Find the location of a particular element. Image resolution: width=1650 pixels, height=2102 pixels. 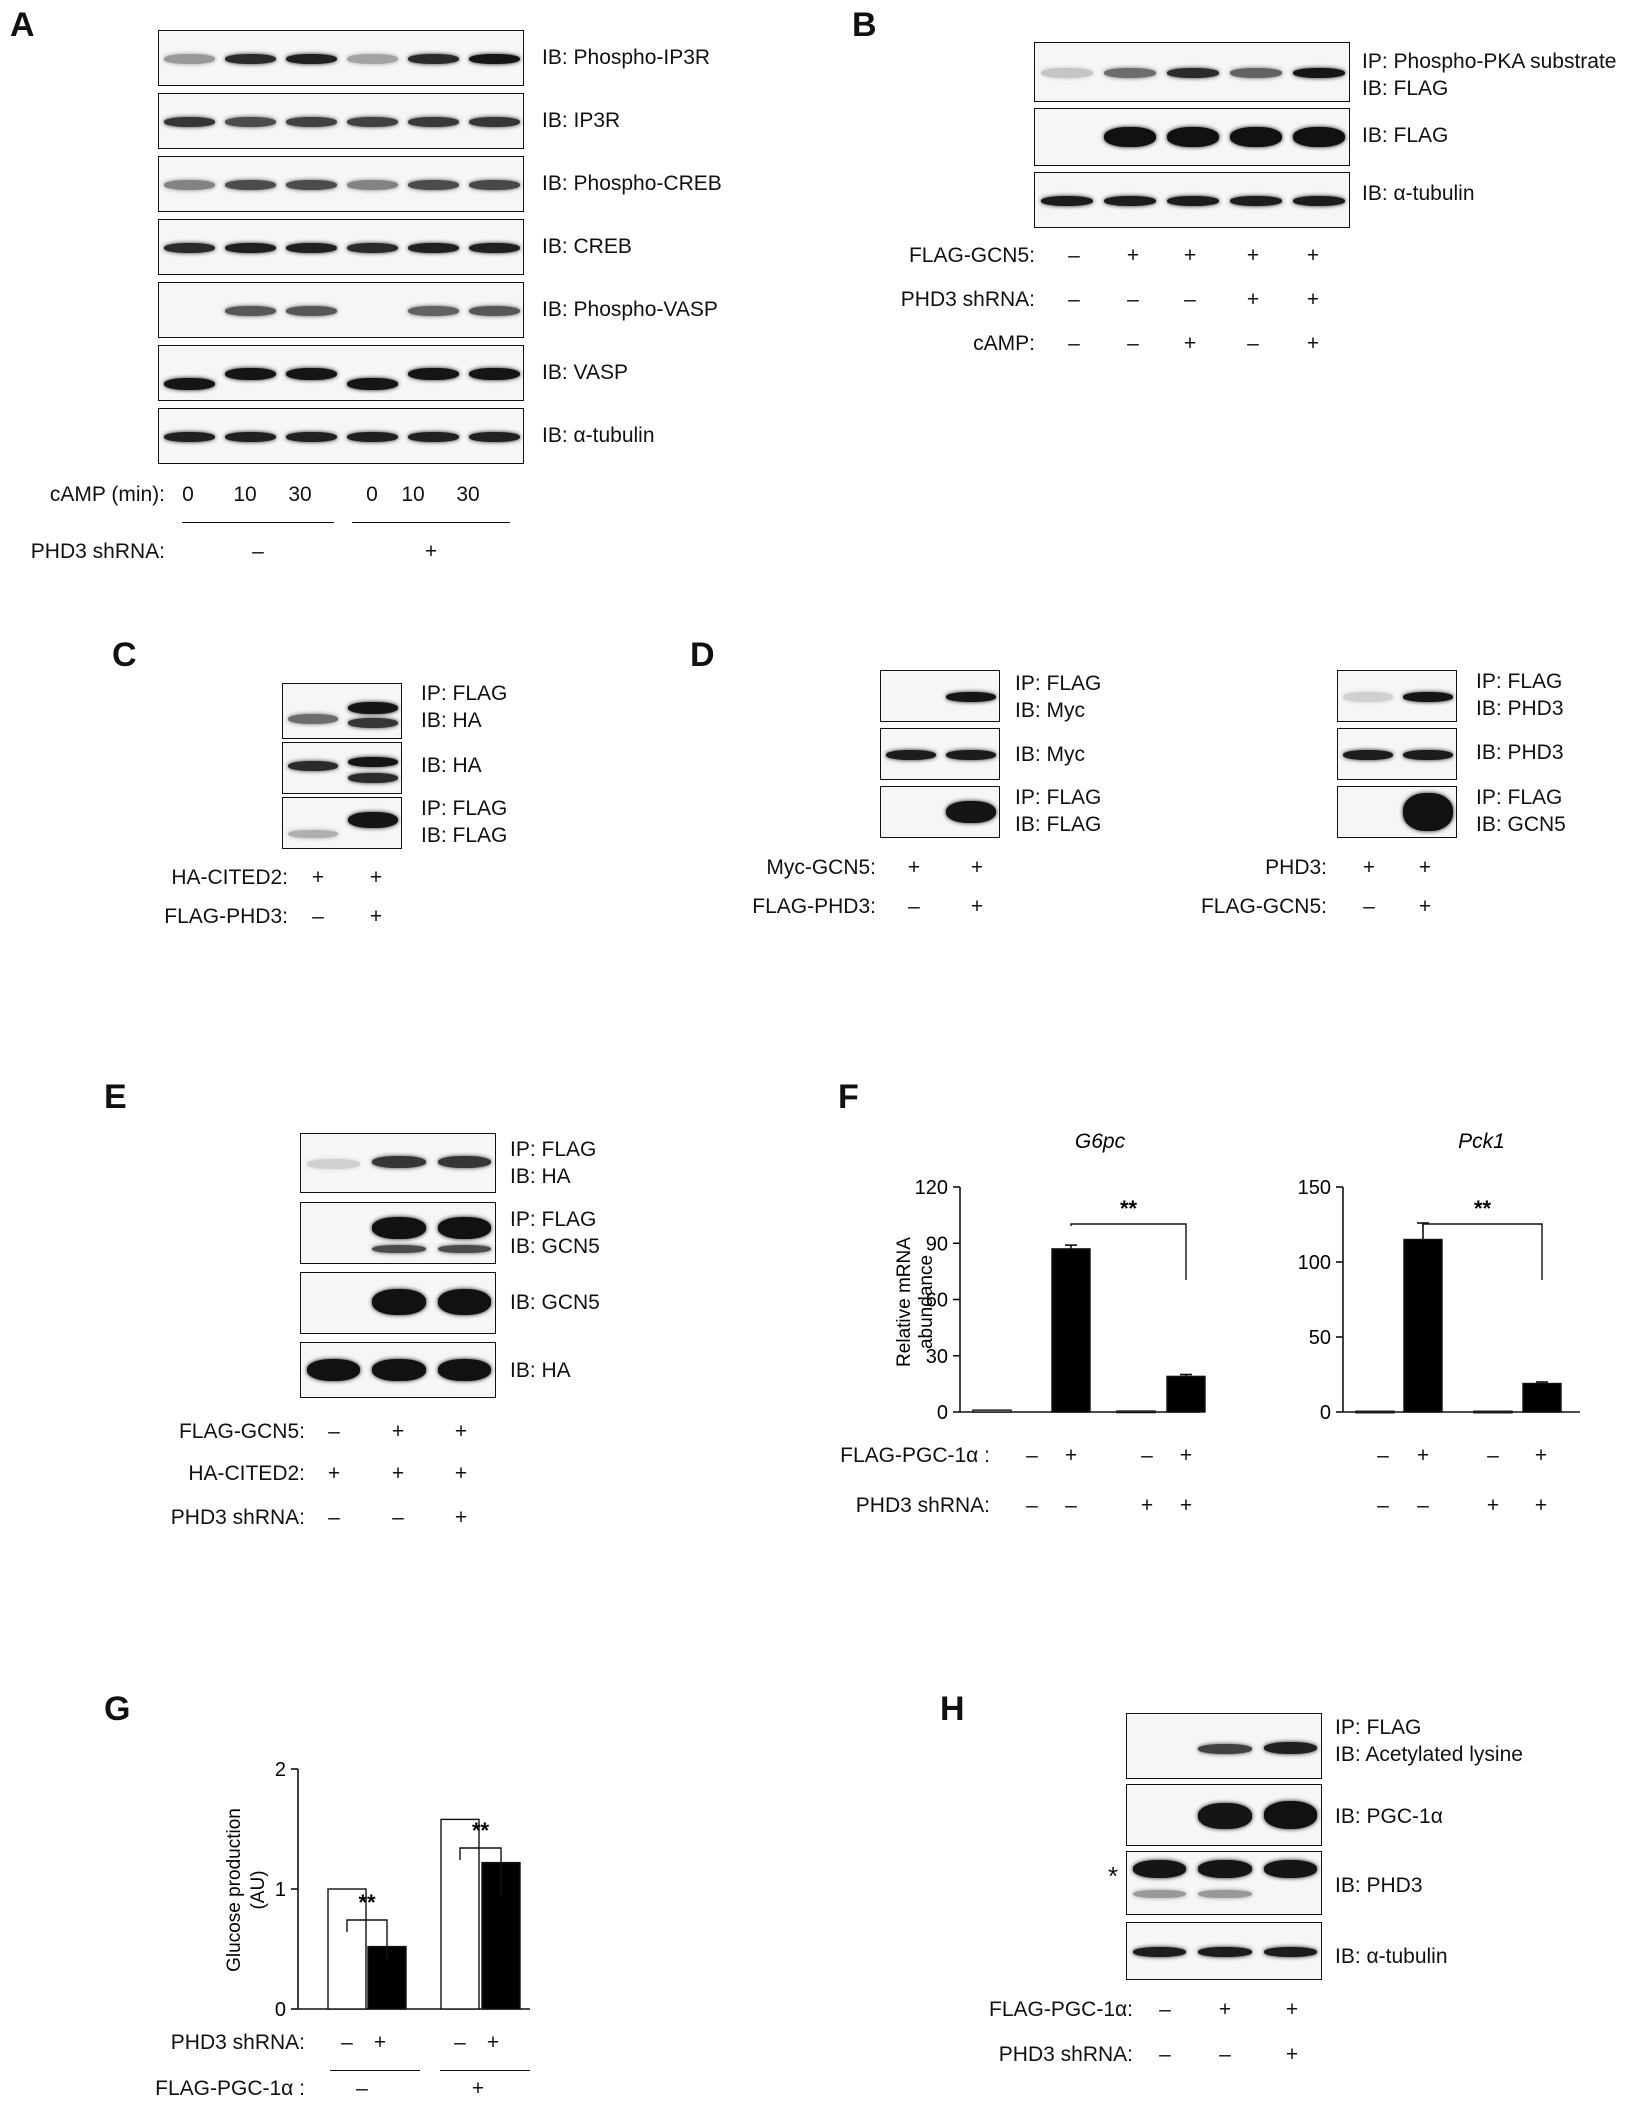

blot-label: IB: HA is located at coordinates (540, 1370).